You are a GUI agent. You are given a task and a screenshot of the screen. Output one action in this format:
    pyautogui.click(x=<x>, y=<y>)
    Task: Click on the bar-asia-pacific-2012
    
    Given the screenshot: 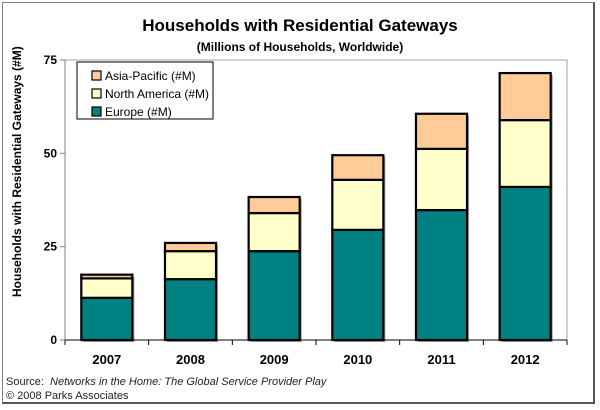 What is the action you would take?
    pyautogui.click(x=525, y=96)
    